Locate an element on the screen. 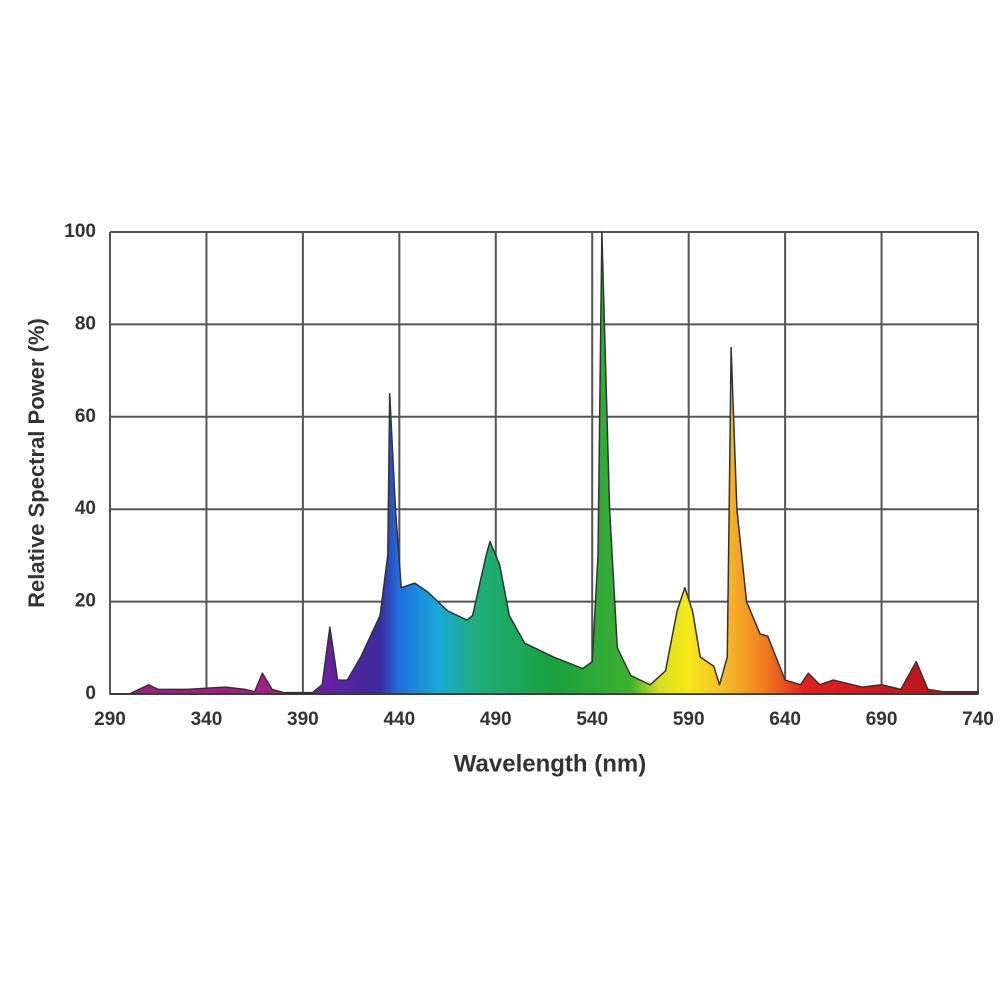  y-tick-label: 60 is located at coordinates (85, 416).